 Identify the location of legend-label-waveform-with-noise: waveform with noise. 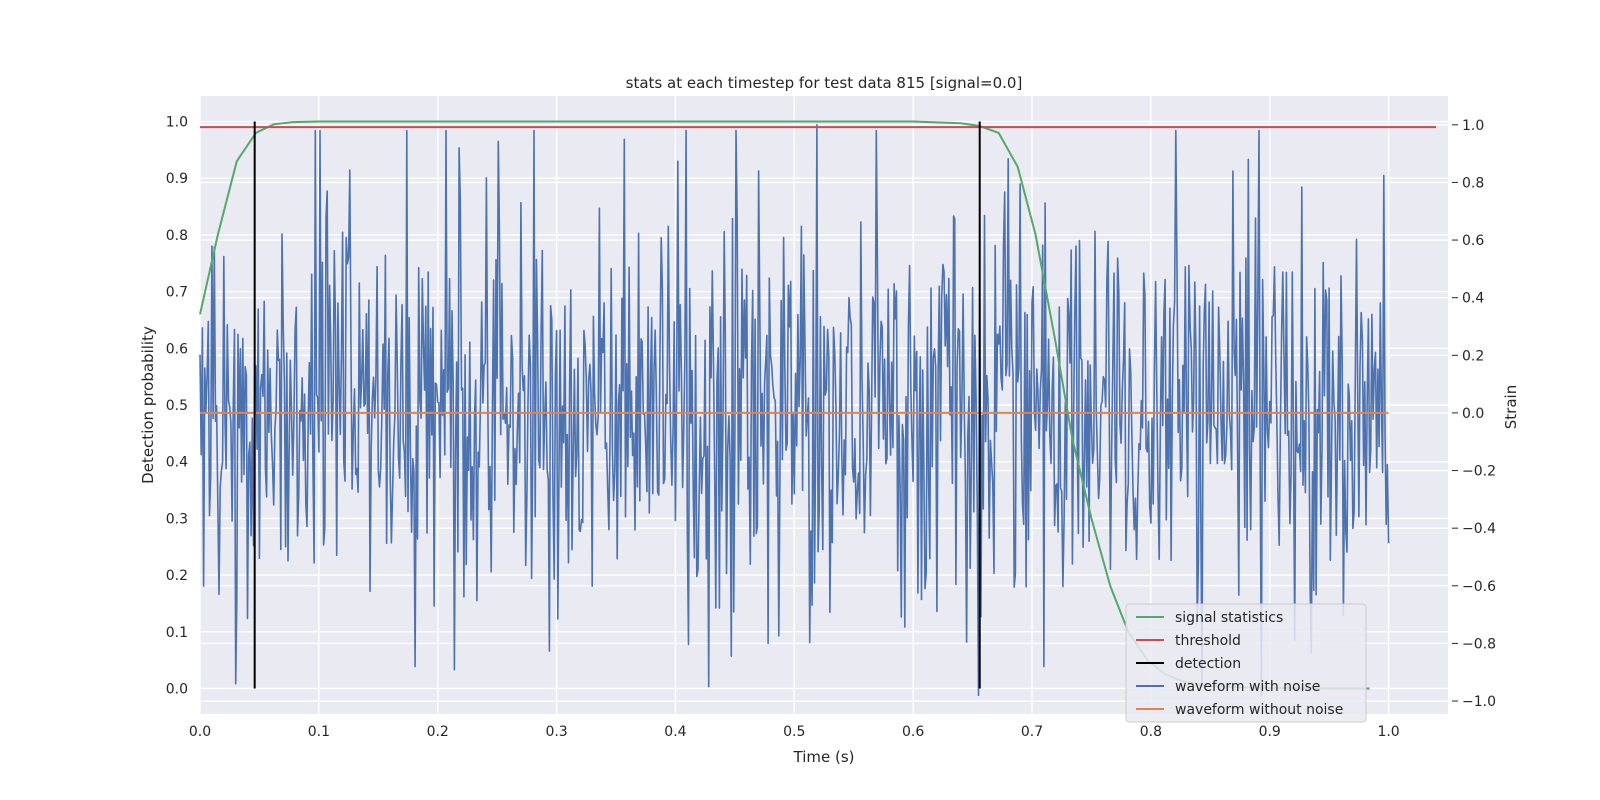
(1247, 687).